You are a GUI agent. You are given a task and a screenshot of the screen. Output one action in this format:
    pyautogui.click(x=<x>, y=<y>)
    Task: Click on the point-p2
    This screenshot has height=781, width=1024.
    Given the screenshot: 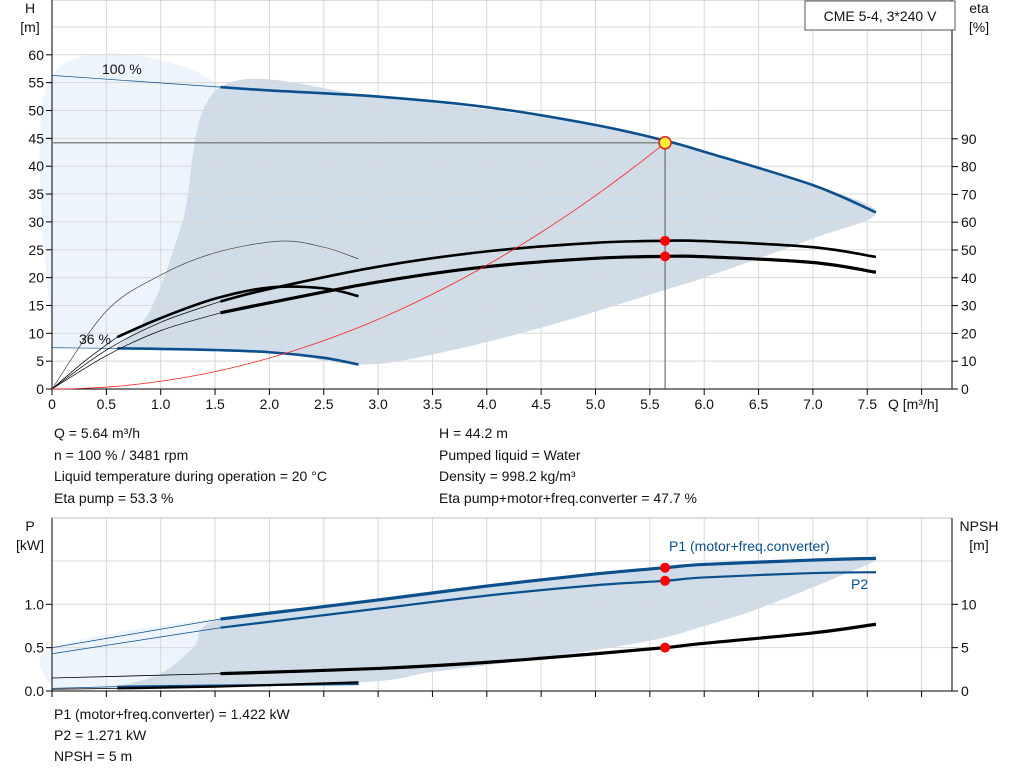 What is the action you would take?
    pyautogui.click(x=665, y=580)
    